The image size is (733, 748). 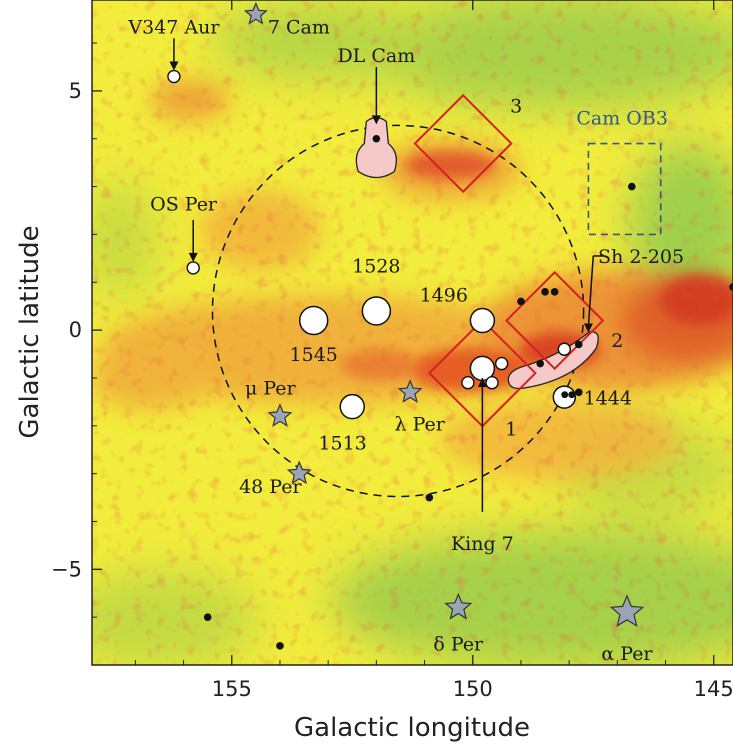 What do you see at coordinates (30, 331) in the screenshot?
I see `y-axis-title: Galactic latitude` at bounding box center [30, 331].